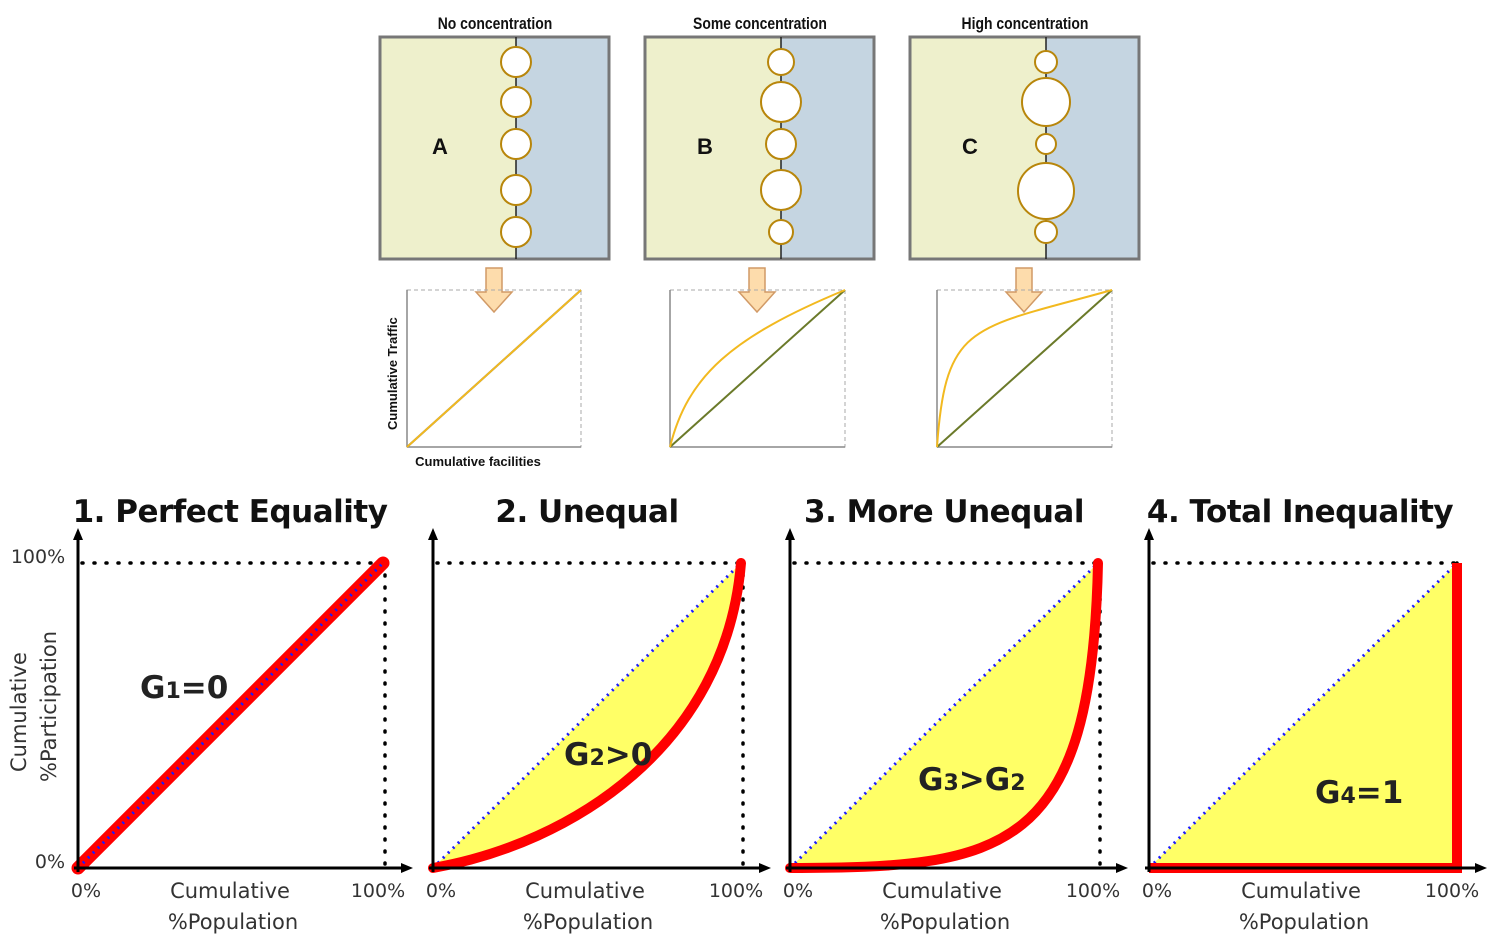 The width and height of the screenshot is (1500, 940). What do you see at coordinates (50, 862) in the screenshot?
I see `y-tick-0: 0%` at bounding box center [50, 862].